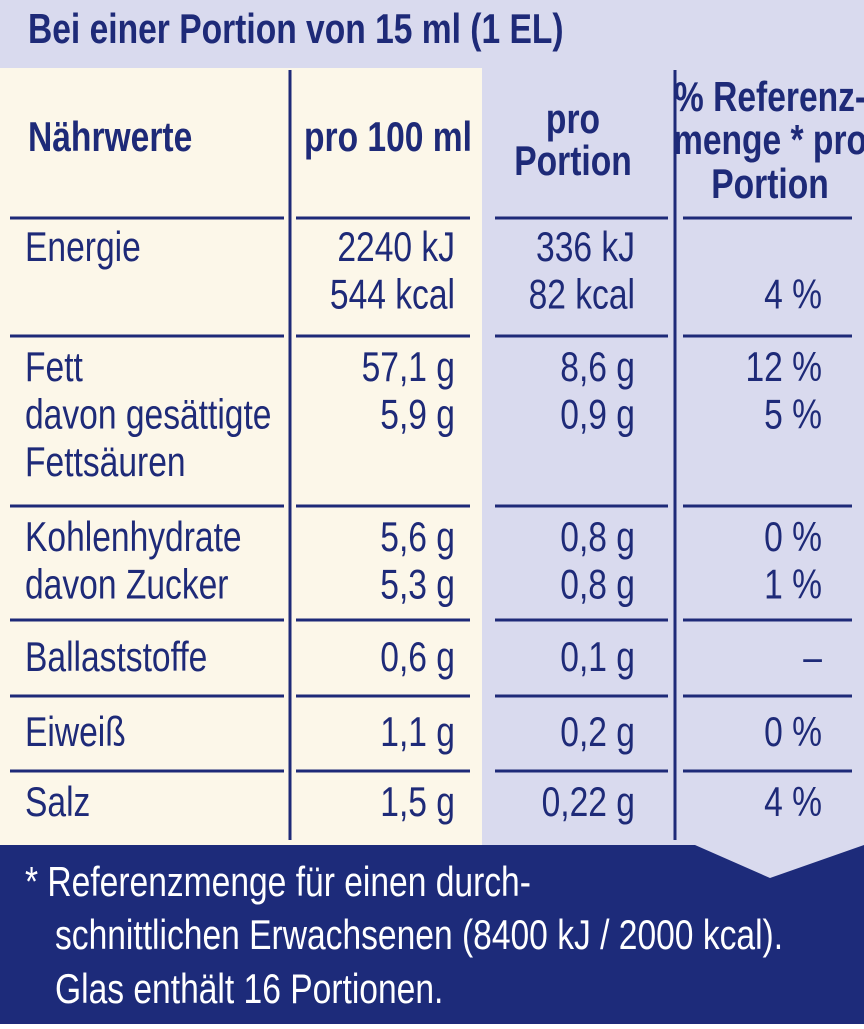 This screenshot has width=864, height=1029. What do you see at coordinates (597, 733) in the screenshot?
I see `nutrient-value: 0,2 g` at bounding box center [597, 733].